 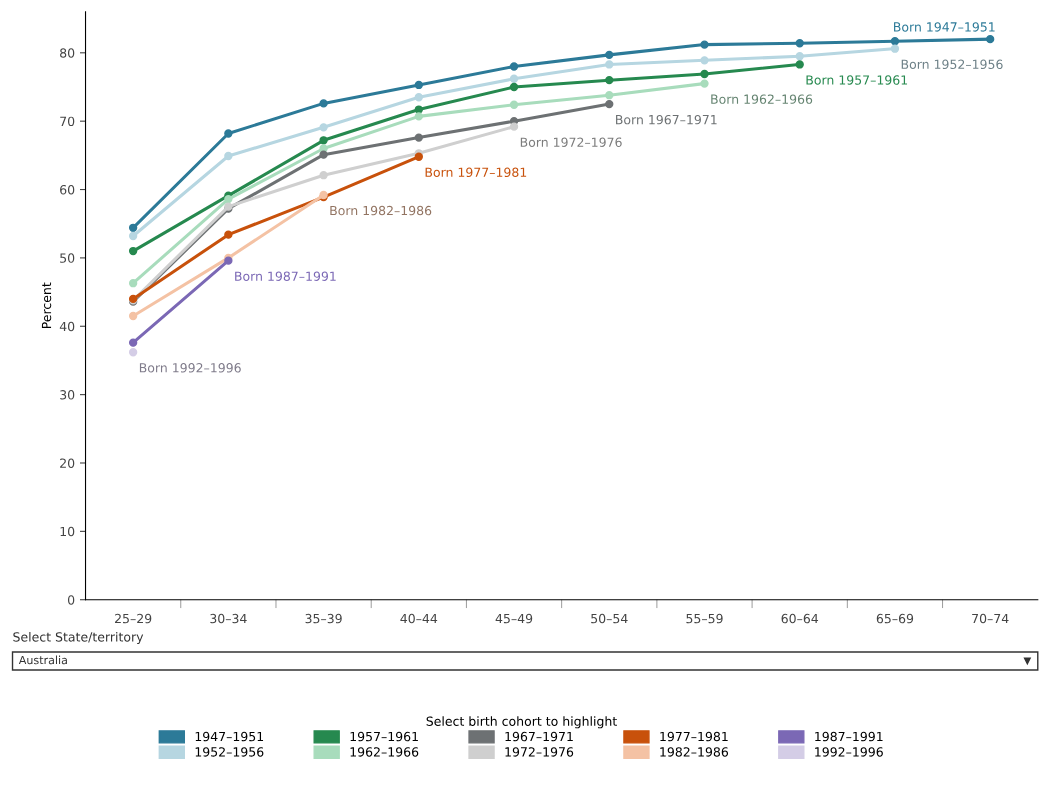 What do you see at coordinates (285, 276) in the screenshot?
I see `annotation: Born 1987–1991` at bounding box center [285, 276].